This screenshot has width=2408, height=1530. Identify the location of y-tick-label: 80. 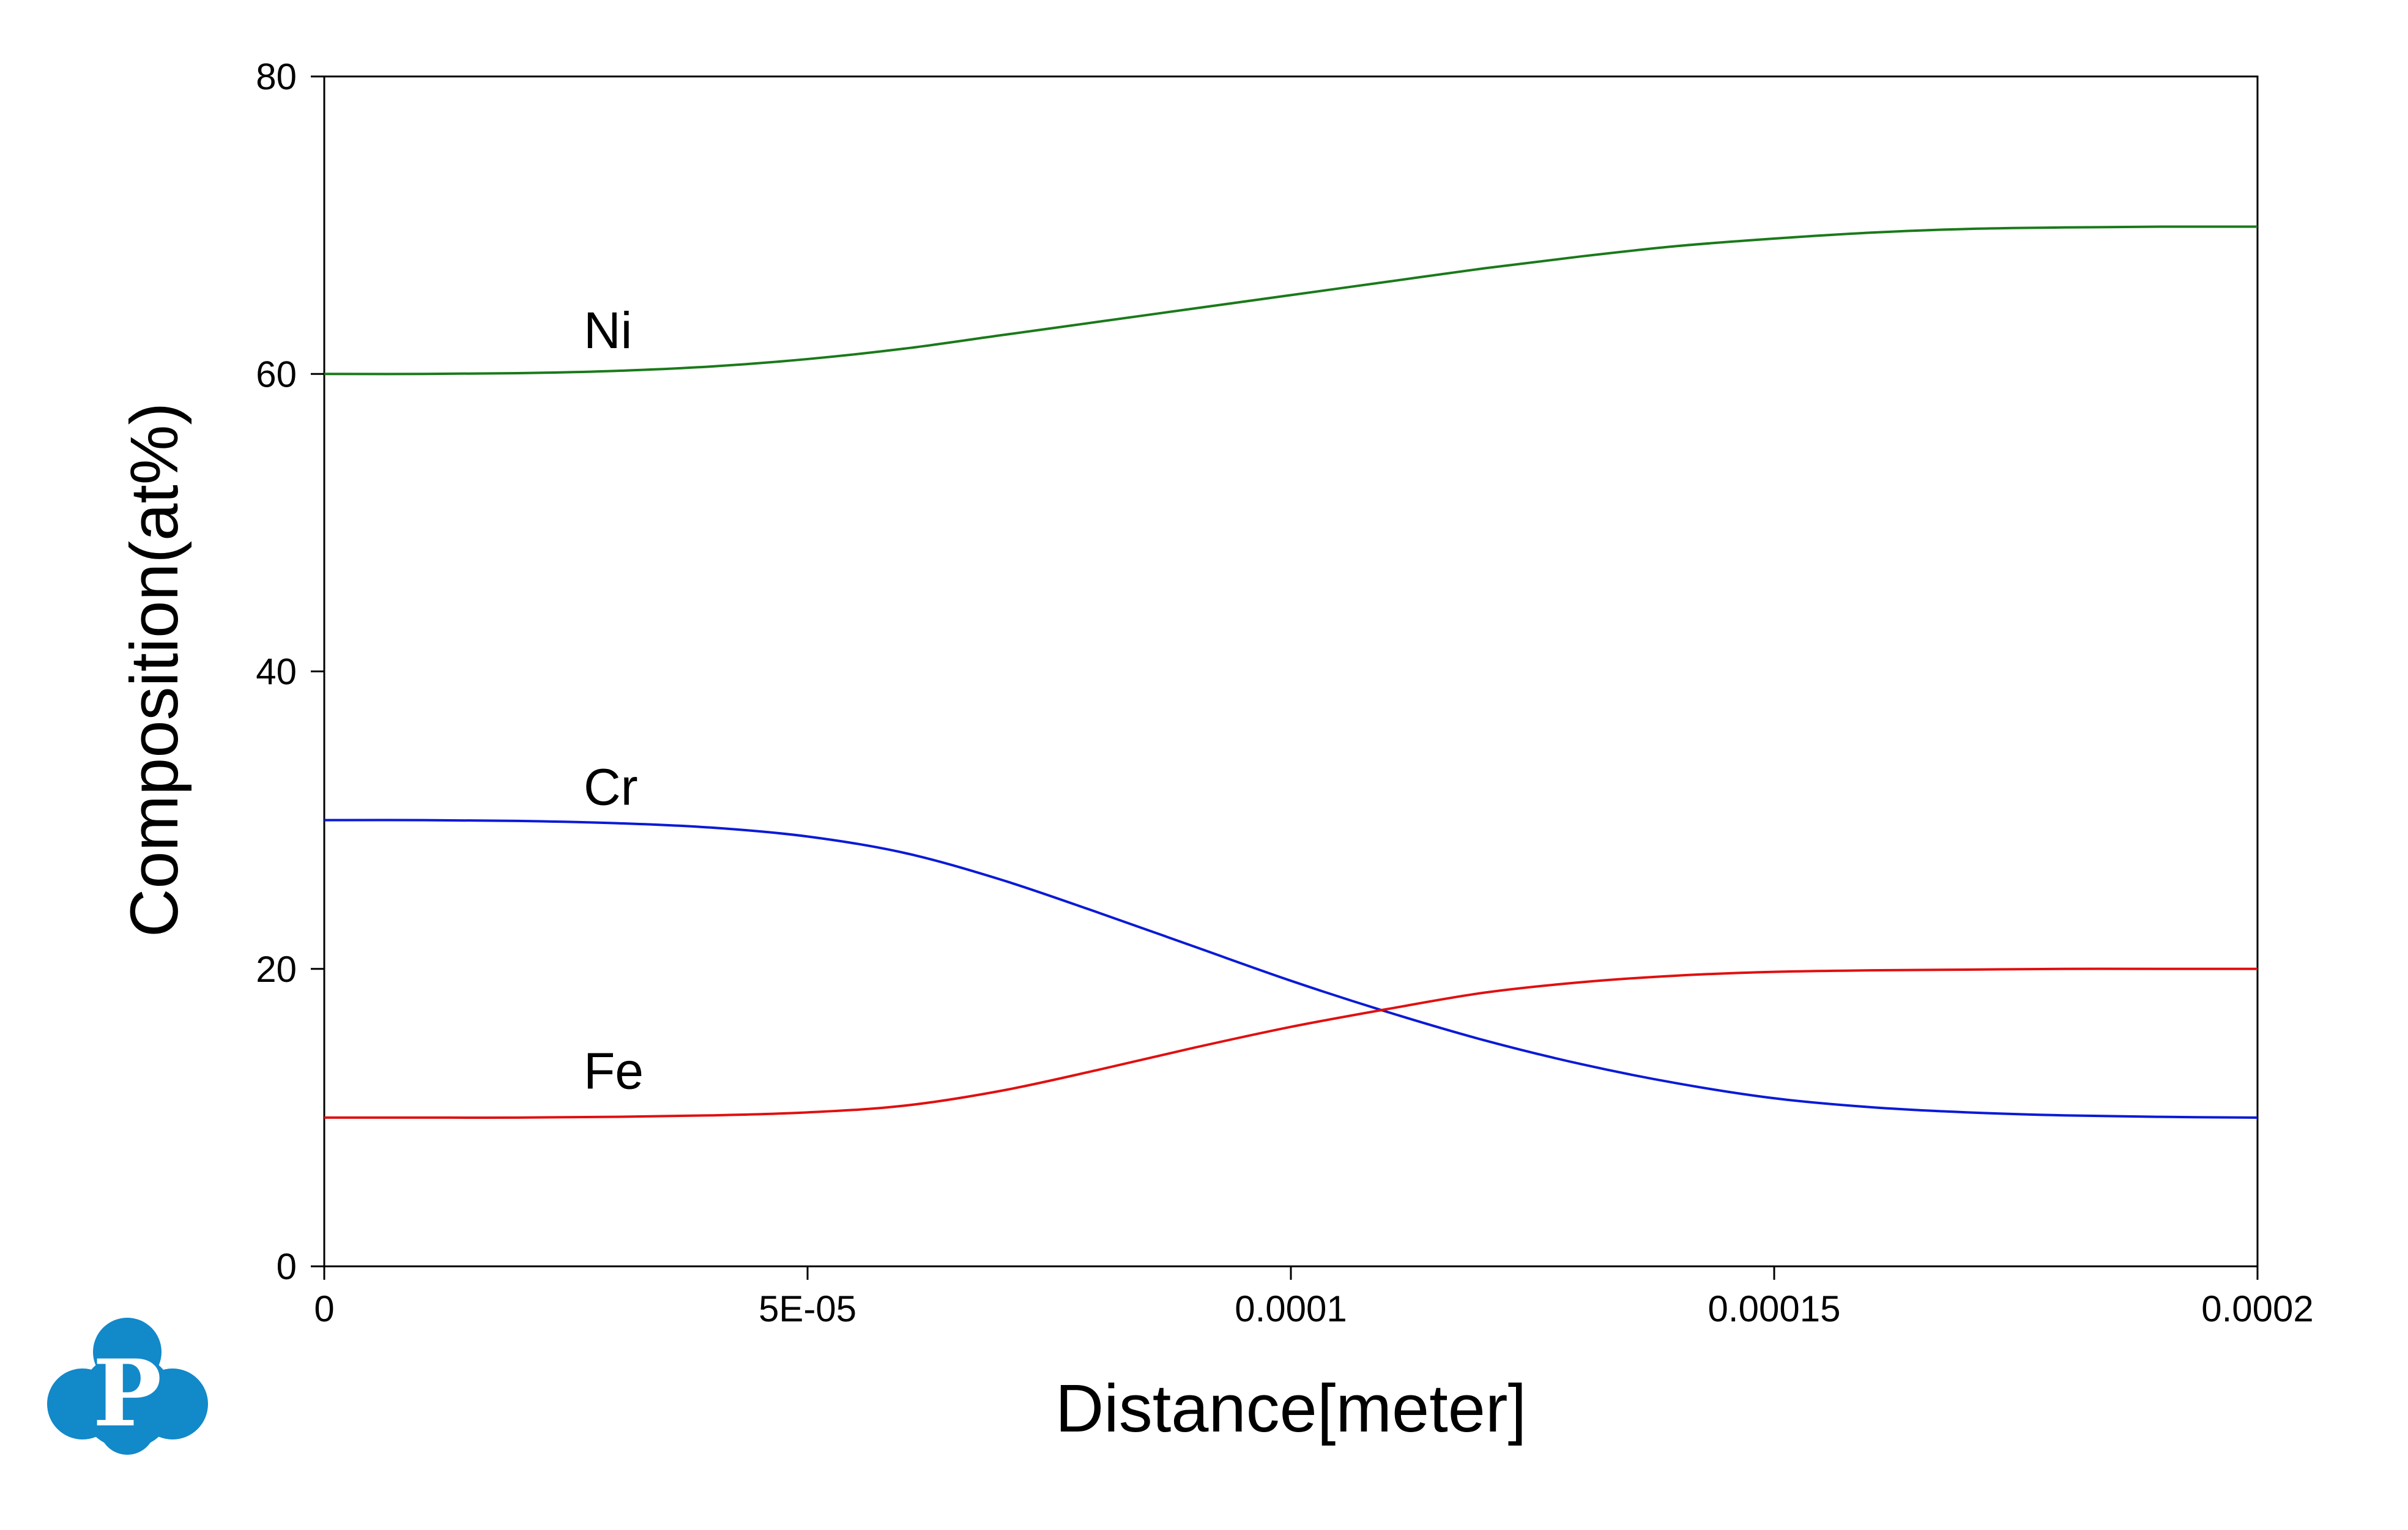
(276, 76).